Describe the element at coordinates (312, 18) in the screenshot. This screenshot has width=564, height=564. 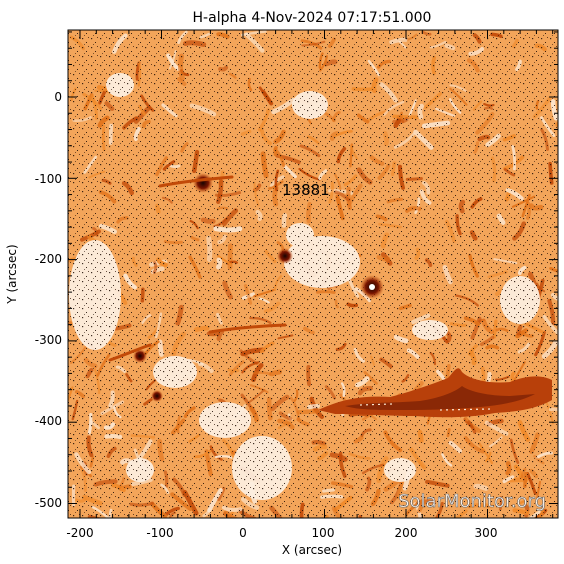
I see `plot-title: H-alpha 4-Nov-2024 07:17:51.000` at that location.